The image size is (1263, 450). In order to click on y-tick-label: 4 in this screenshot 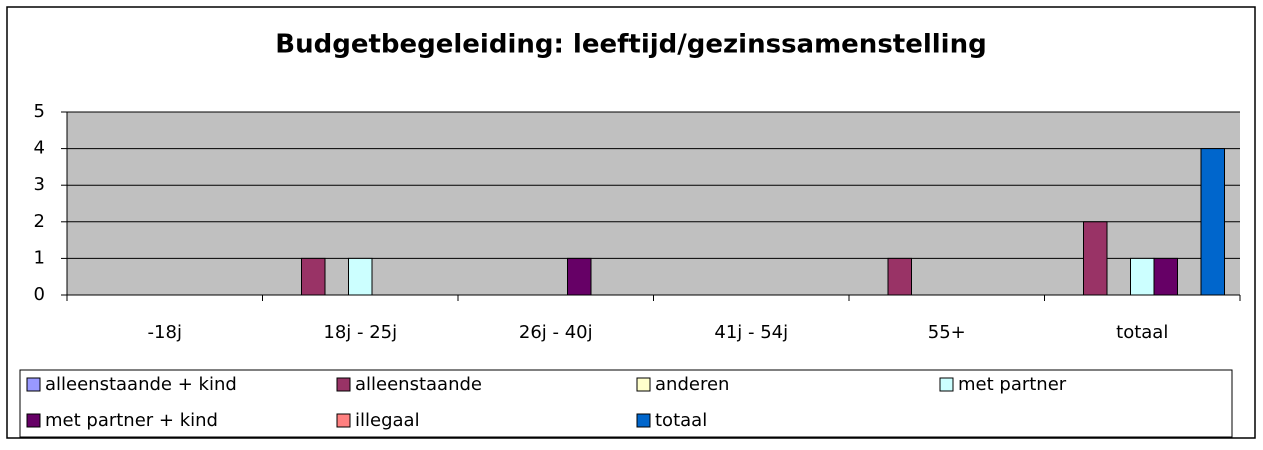, I will do `click(39, 148)`.